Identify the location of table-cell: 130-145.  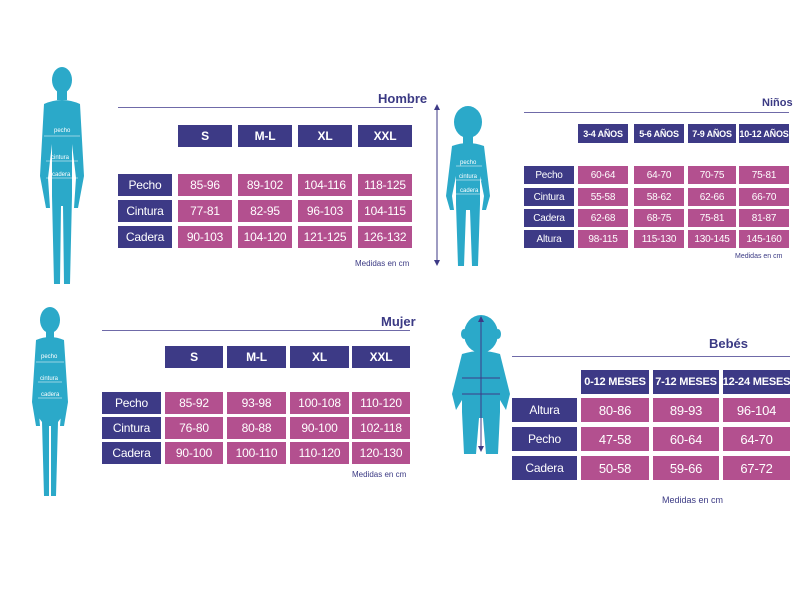
(712, 239).